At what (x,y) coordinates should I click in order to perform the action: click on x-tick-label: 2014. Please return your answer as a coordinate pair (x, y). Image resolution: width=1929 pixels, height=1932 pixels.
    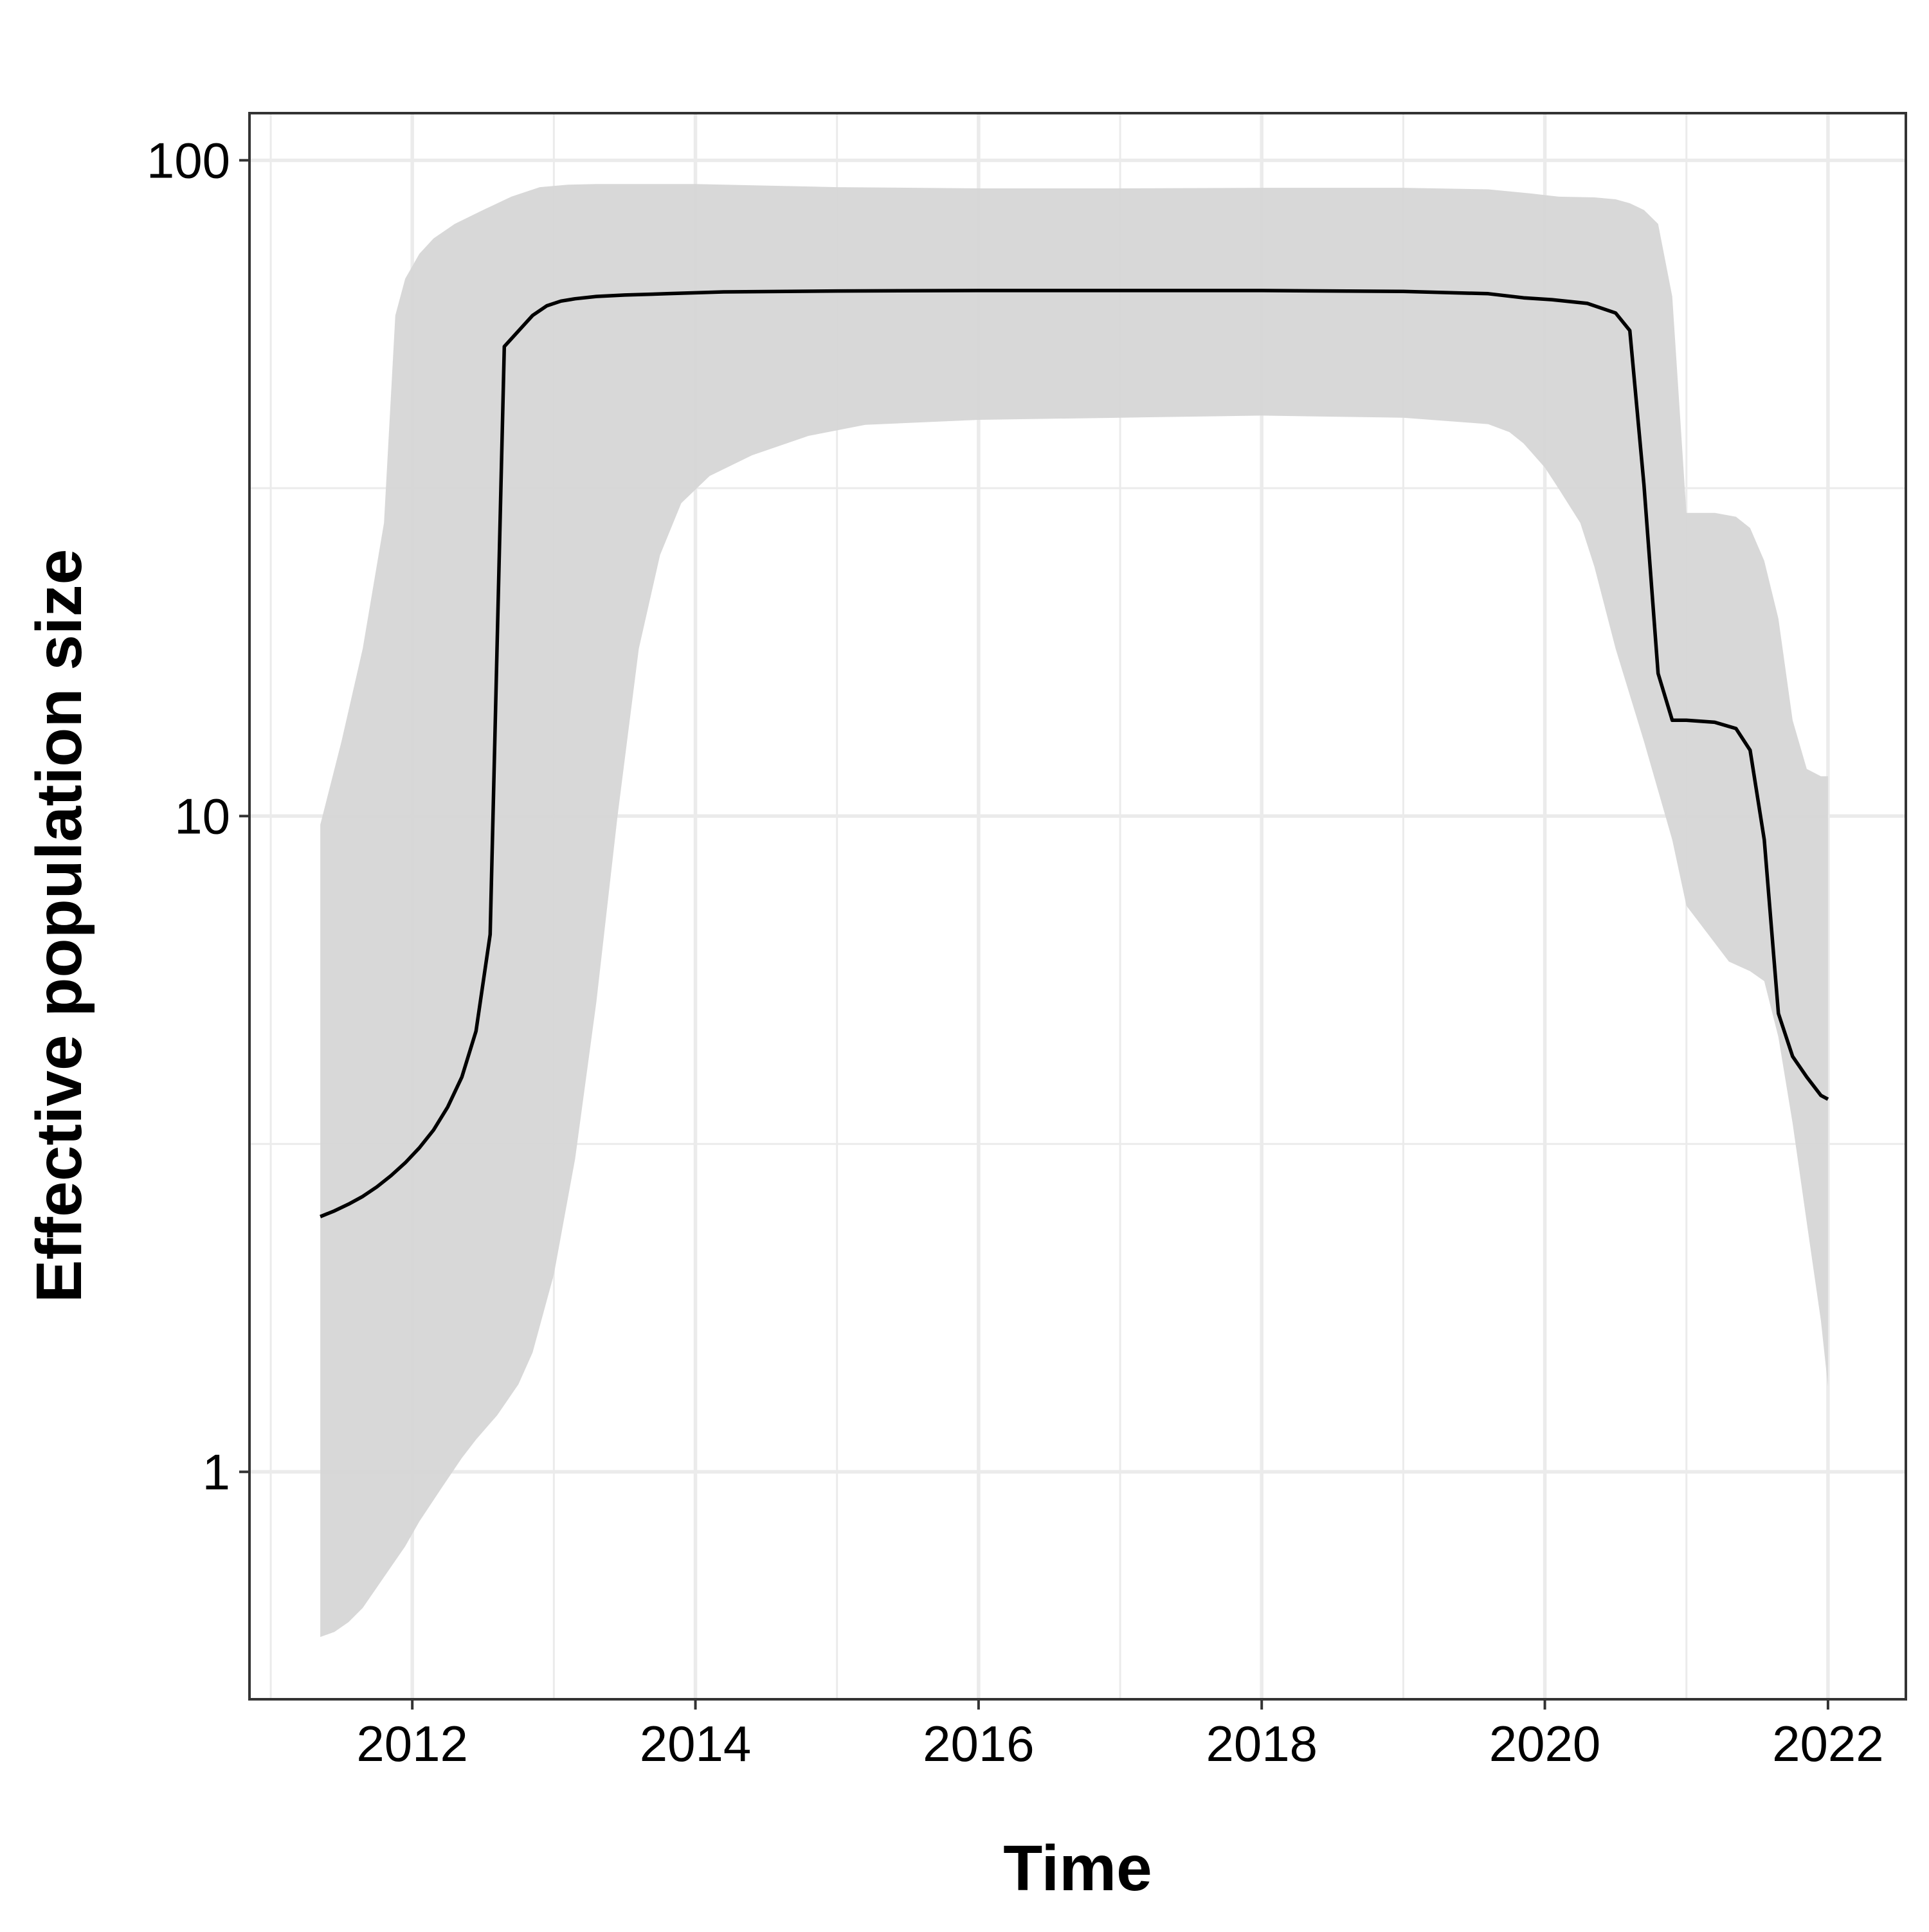
    Looking at the image, I should click on (696, 1743).